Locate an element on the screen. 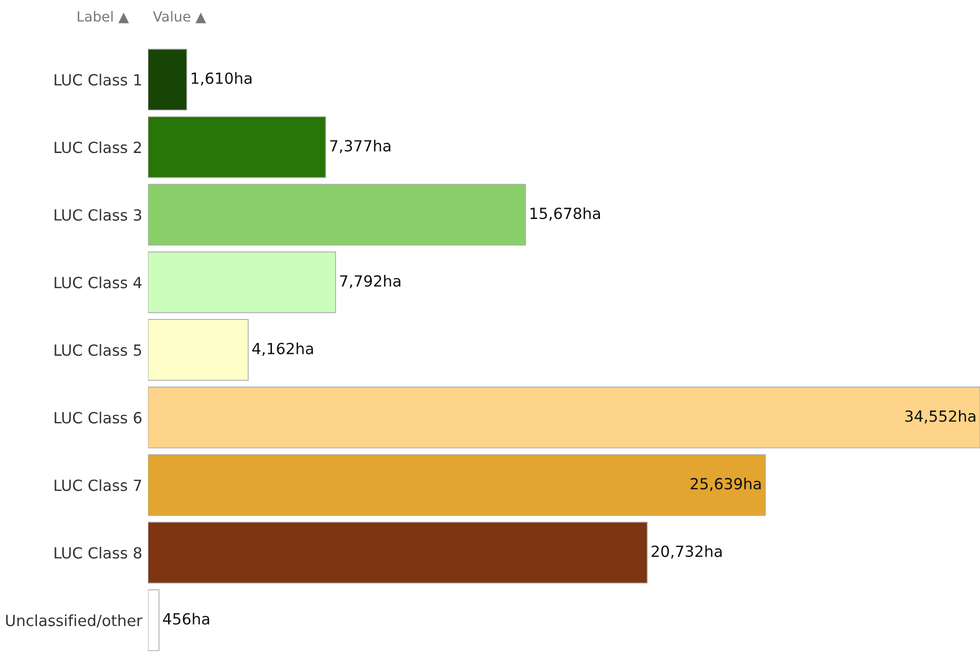 The width and height of the screenshot is (980, 654). y-tick-label: LUC Class 8 is located at coordinates (98, 552).